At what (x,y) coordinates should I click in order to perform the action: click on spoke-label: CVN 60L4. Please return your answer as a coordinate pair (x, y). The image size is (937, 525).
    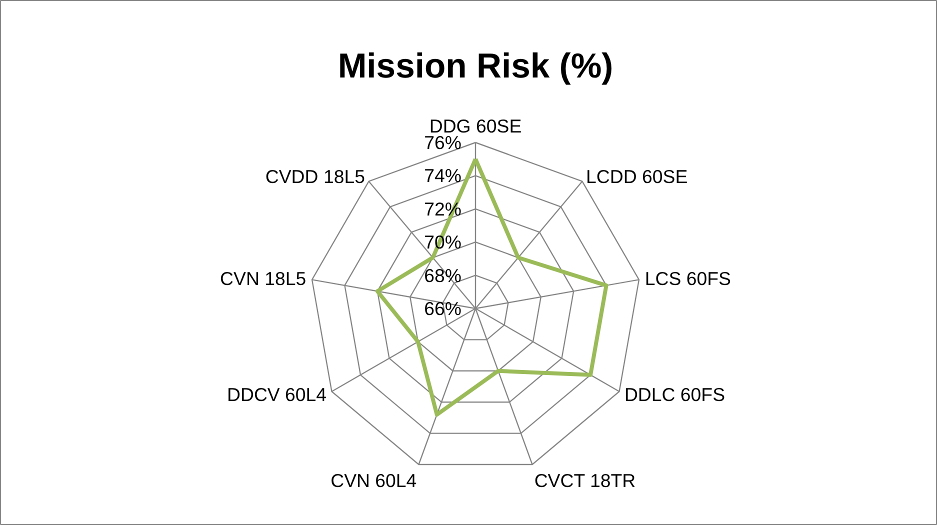
    Looking at the image, I should click on (373, 481).